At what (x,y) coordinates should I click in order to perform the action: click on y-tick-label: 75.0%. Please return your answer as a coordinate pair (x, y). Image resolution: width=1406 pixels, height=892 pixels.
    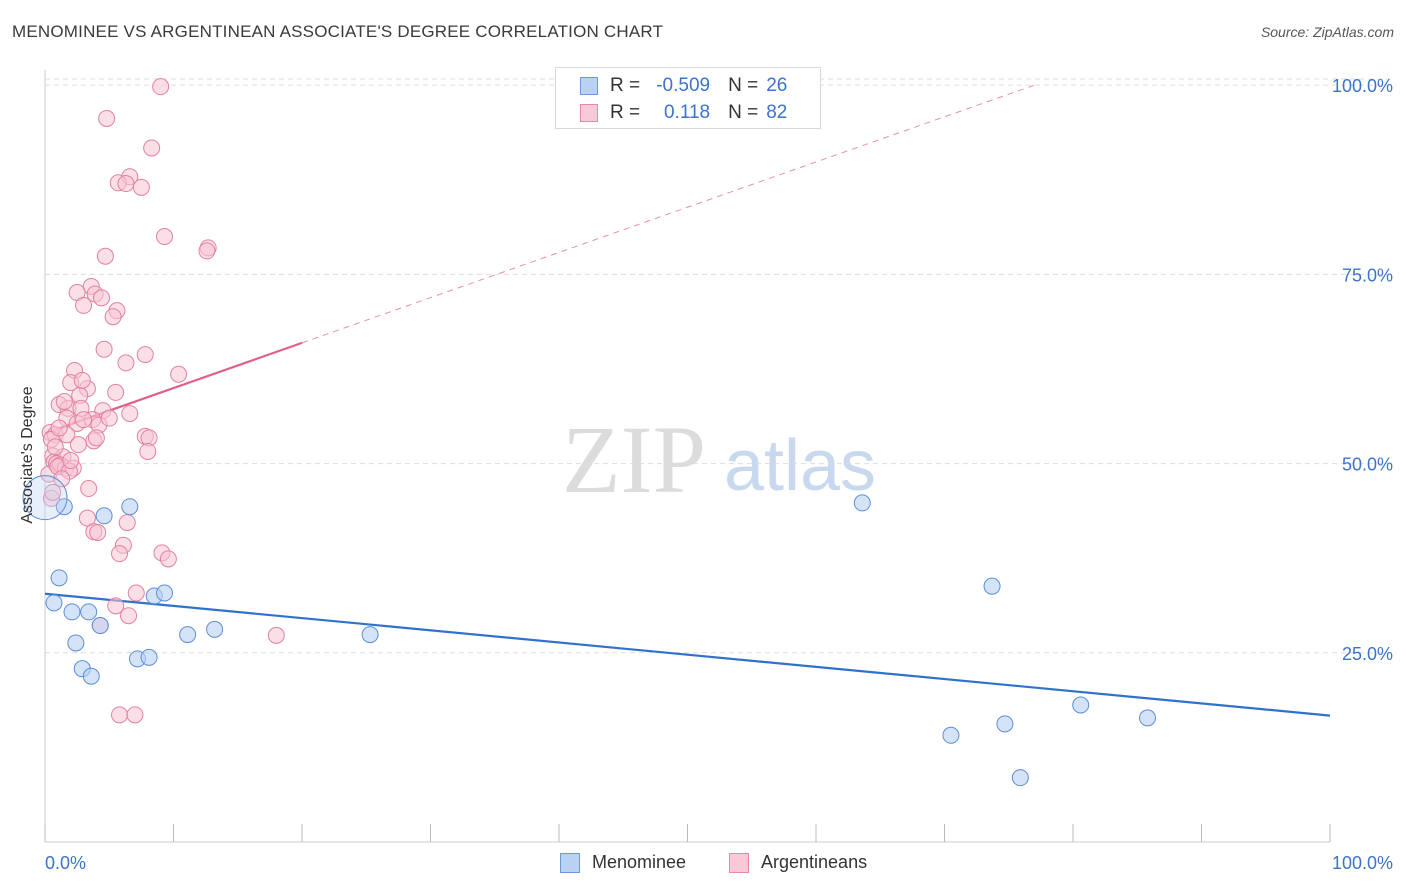
    Looking at the image, I should click on (1367, 275).